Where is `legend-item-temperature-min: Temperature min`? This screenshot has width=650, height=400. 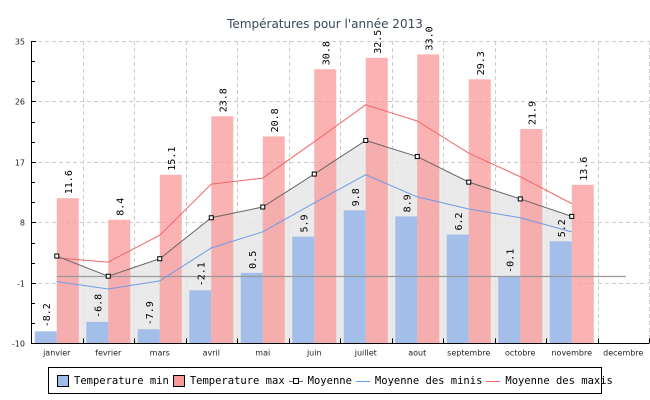
legend-item-temperature-min: Temperature min is located at coordinates (113, 380).